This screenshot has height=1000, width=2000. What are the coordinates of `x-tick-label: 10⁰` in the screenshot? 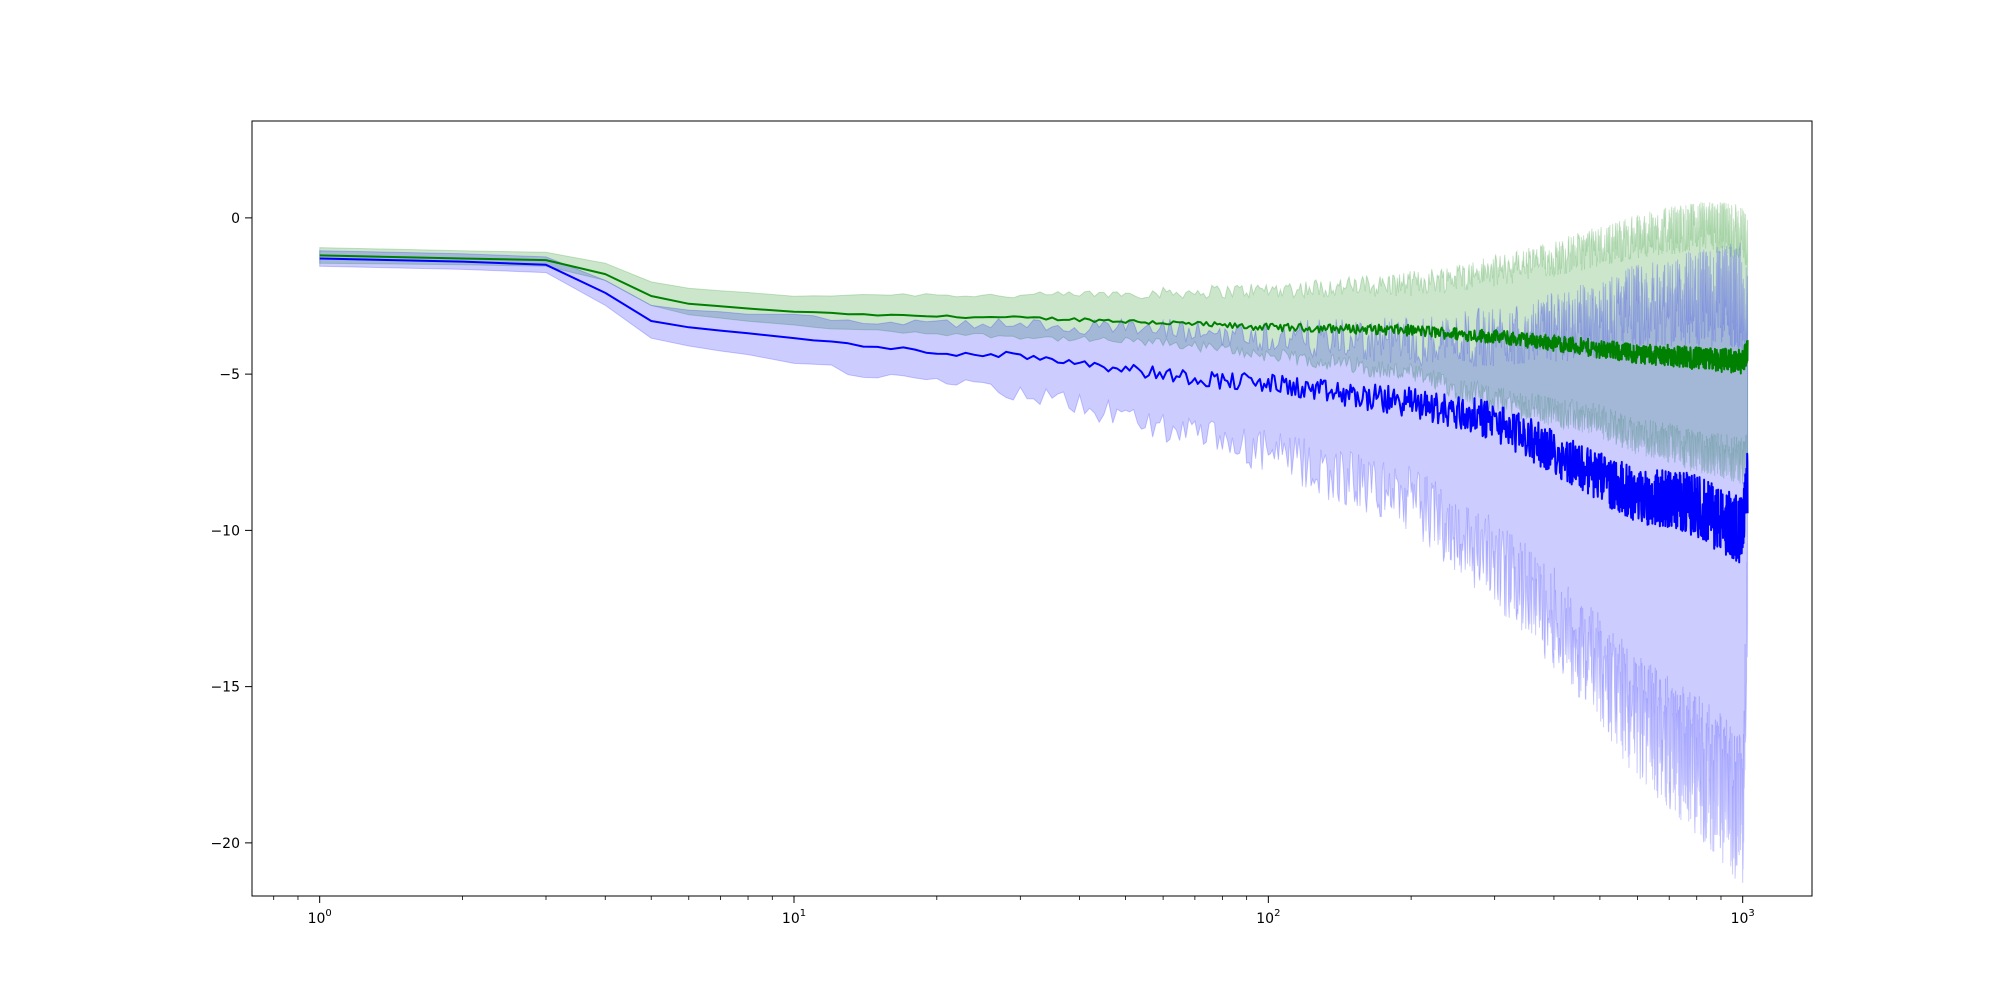 It's located at (320, 917).